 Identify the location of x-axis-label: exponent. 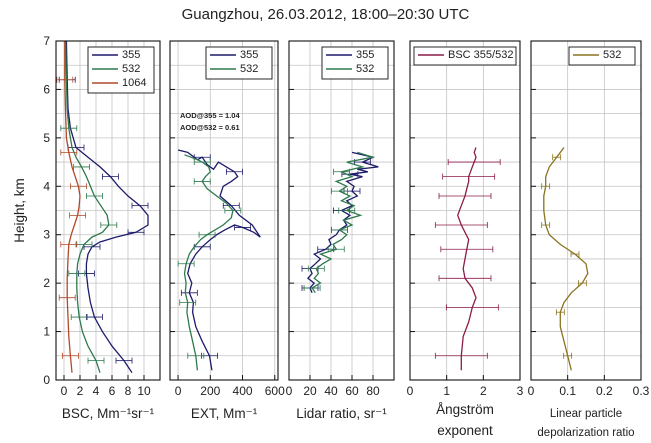
(465, 430).